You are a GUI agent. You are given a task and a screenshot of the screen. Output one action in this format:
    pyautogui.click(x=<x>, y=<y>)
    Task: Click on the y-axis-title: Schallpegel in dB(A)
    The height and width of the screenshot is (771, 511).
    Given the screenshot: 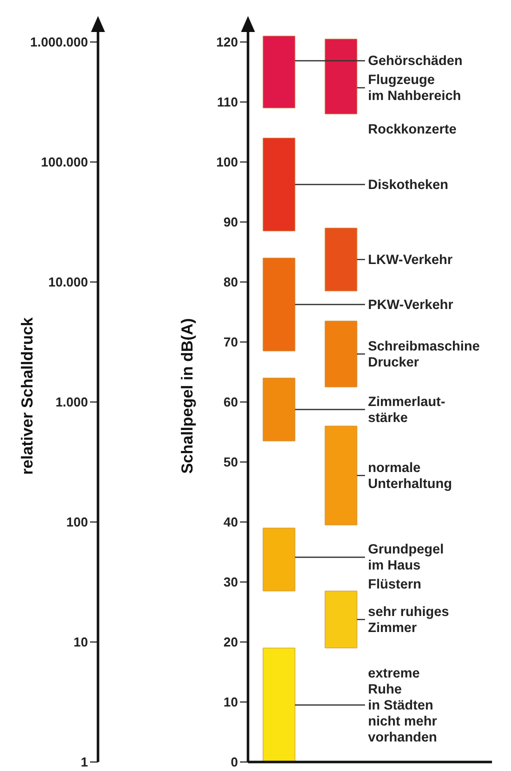 What is the action you would take?
    pyautogui.click(x=188, y=396)
    